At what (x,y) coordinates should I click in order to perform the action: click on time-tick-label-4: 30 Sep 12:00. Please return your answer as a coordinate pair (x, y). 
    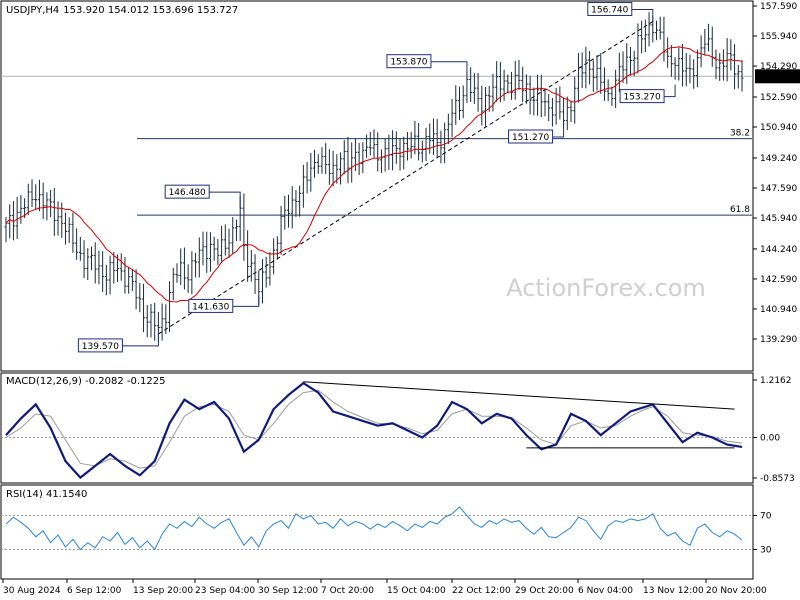
    Looking at the image, I should click on (288, 591).